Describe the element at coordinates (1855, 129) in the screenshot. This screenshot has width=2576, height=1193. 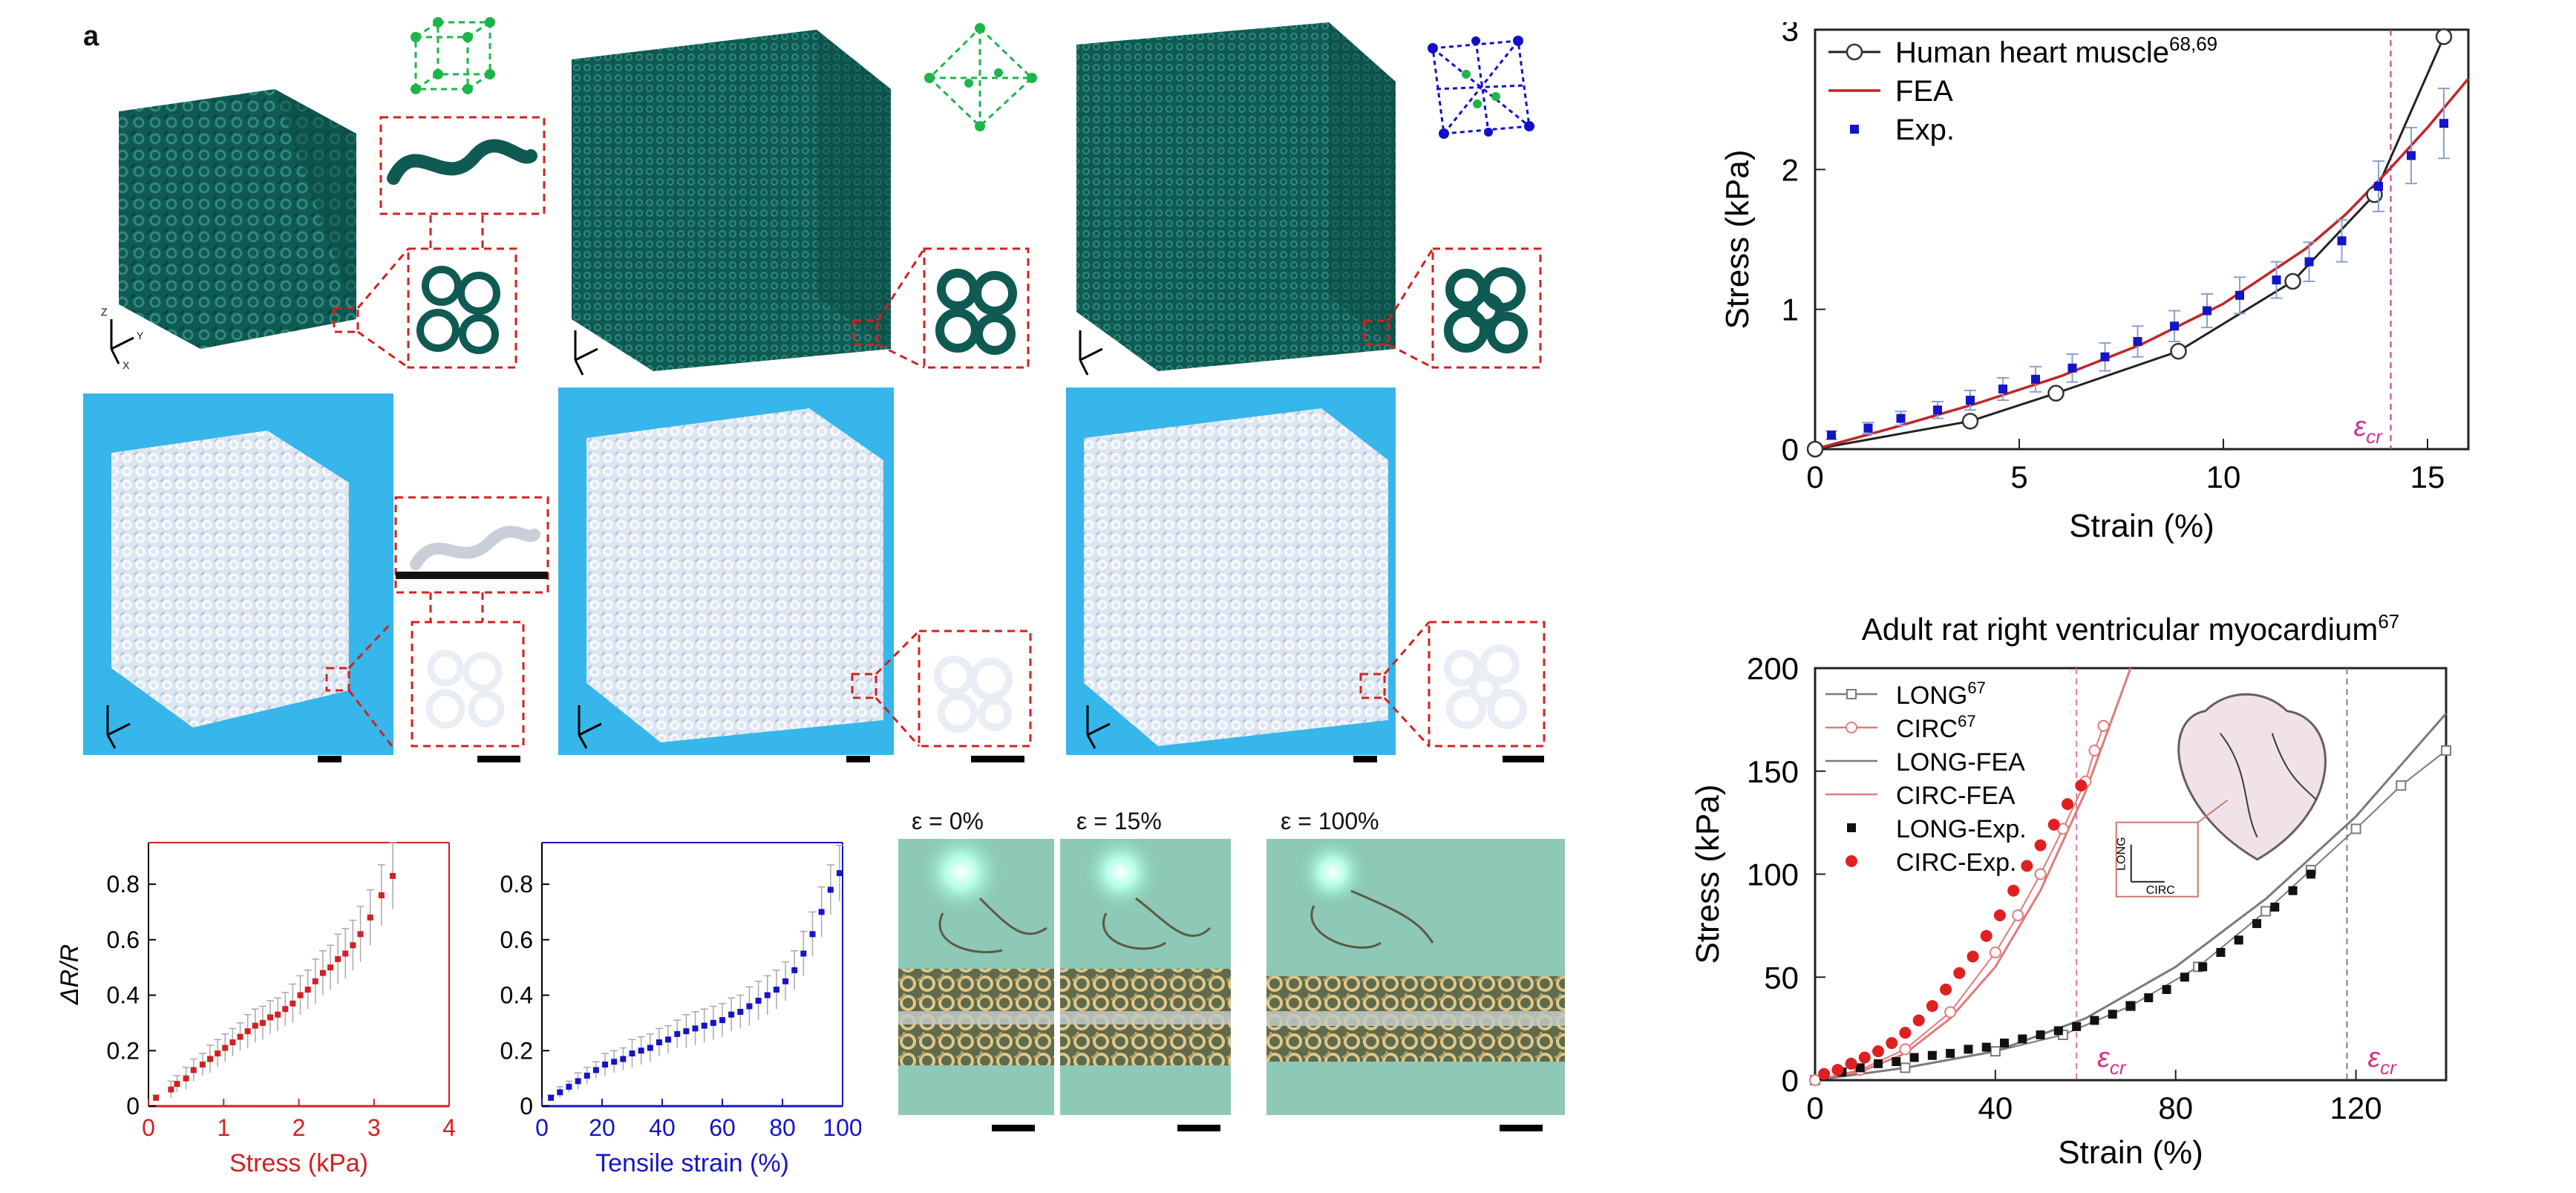
I see `legend-marker-exp` at that location.